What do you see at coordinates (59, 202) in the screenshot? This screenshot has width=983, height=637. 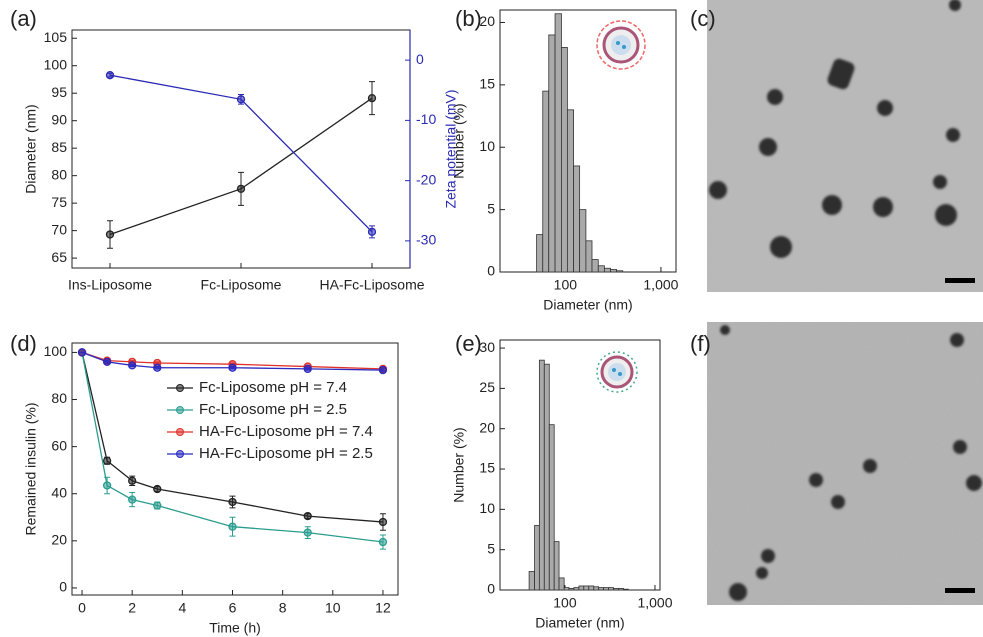 I see `y-tick-label: 75` at bounding box center [59, 202].